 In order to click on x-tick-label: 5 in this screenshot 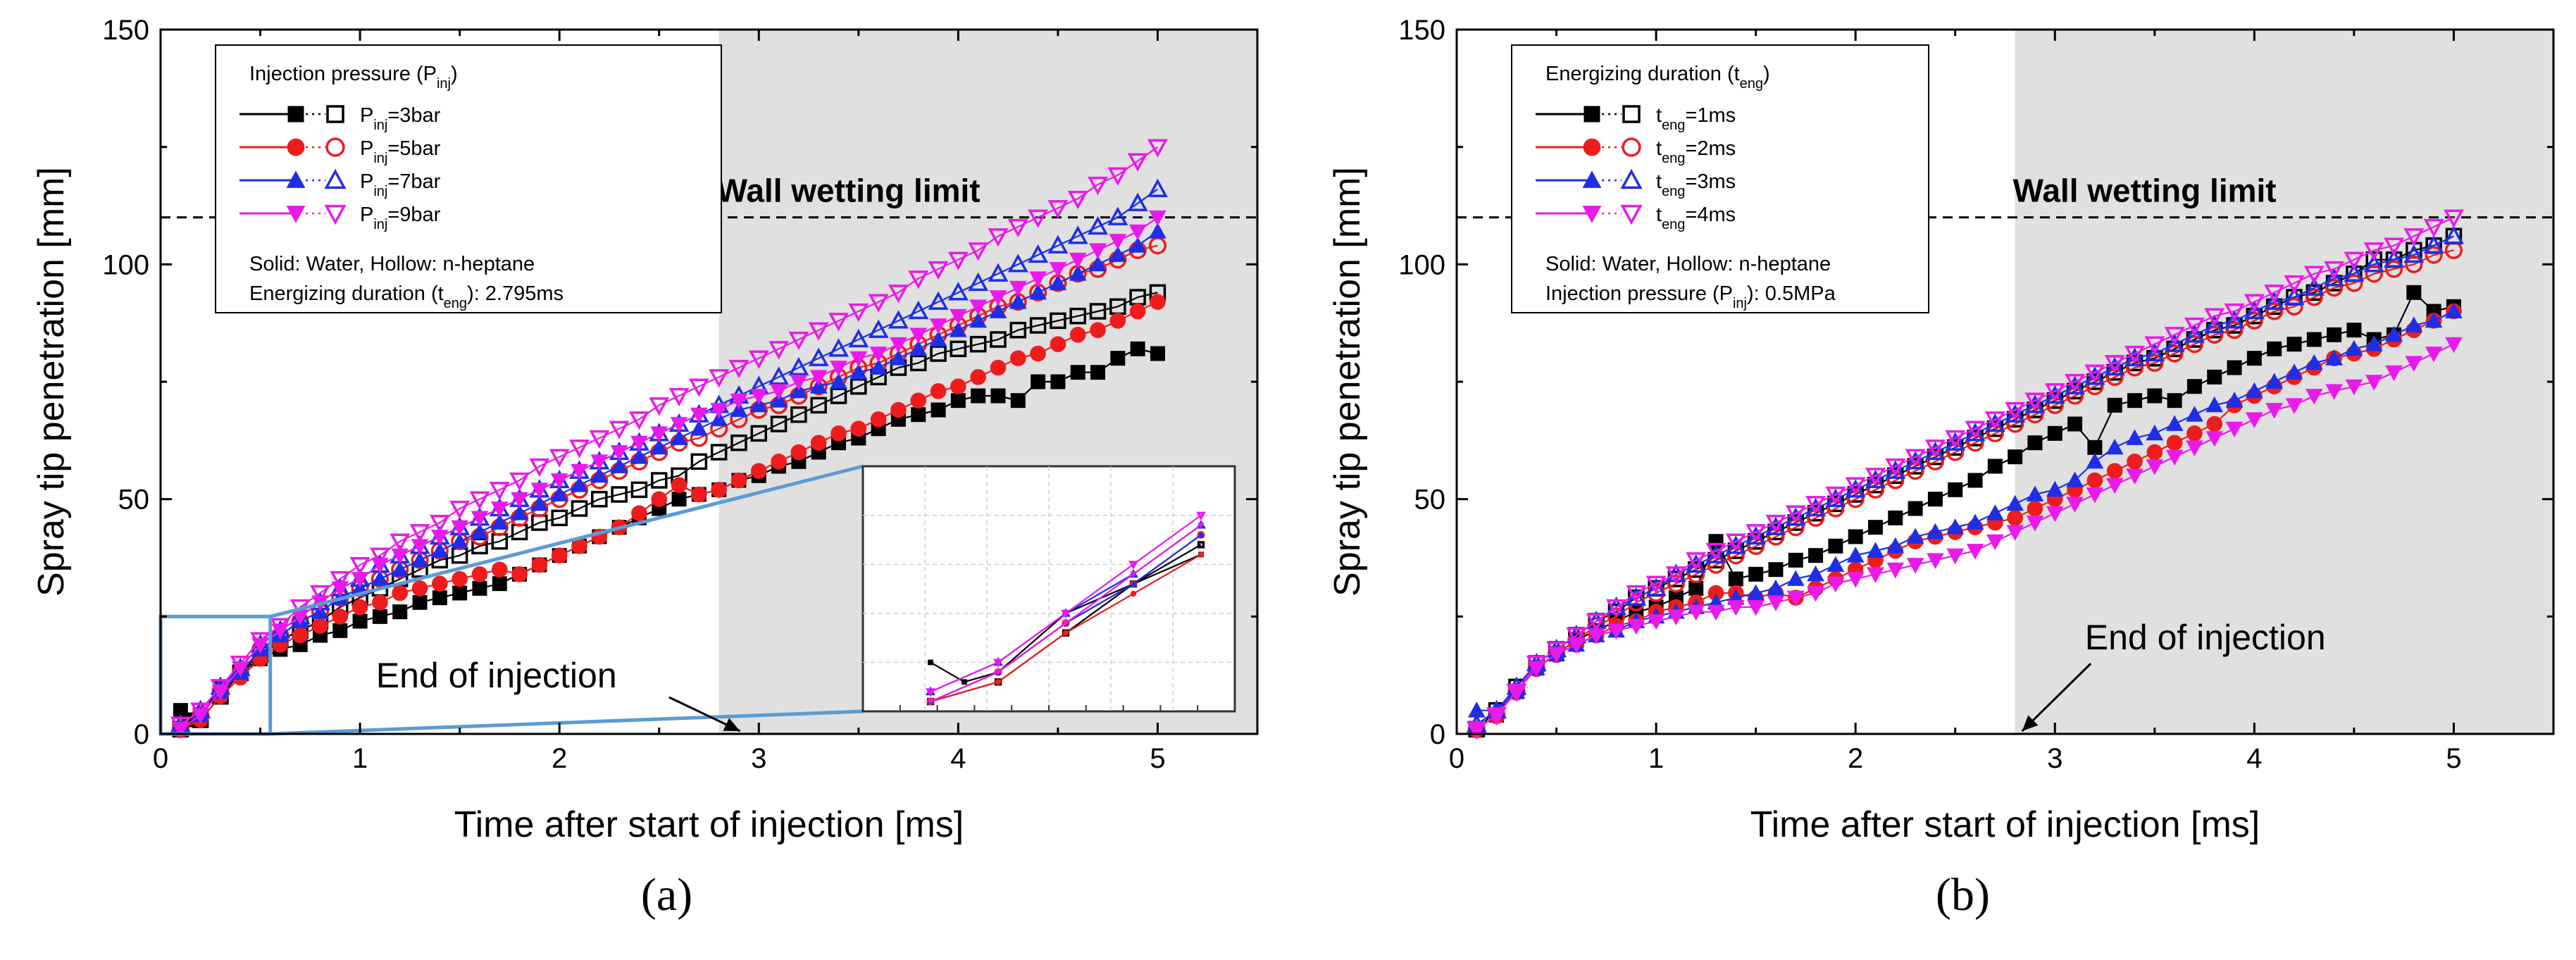, I will do `click(2453, 758)`.